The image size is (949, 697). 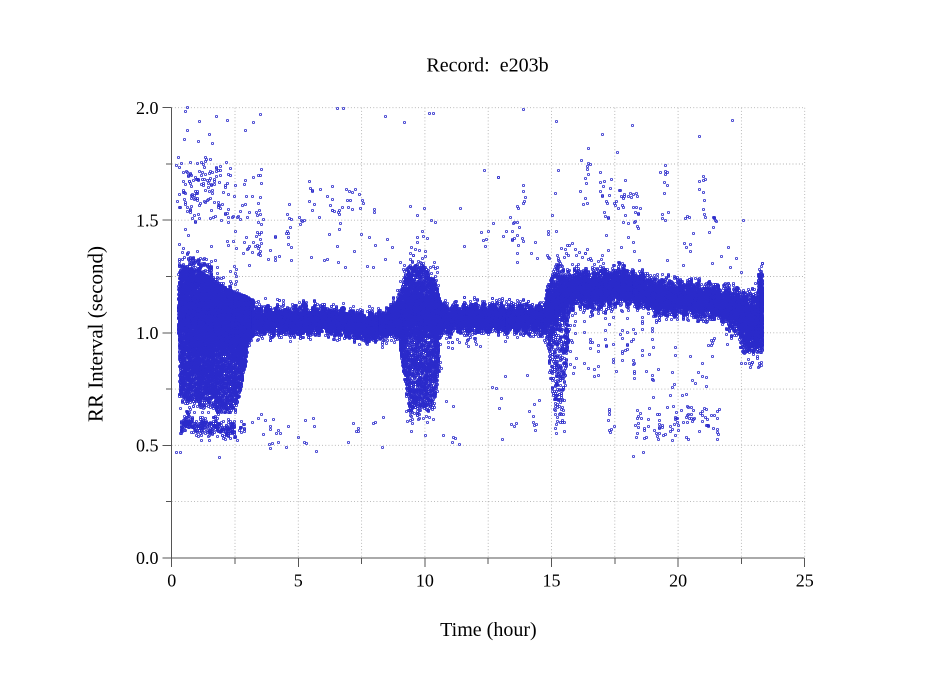 I want to click on svg-text: 0, so click(x=171, y=581).